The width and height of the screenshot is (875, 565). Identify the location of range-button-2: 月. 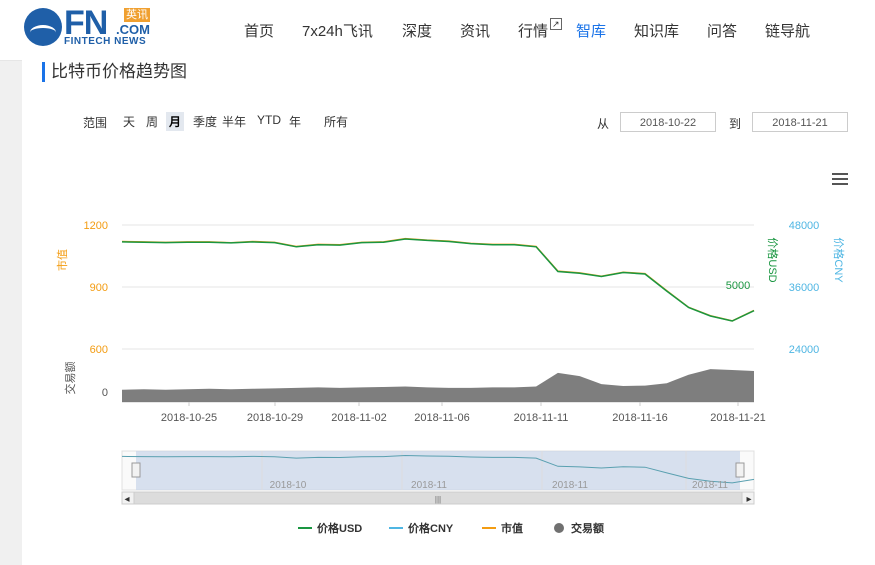
(175, 121).